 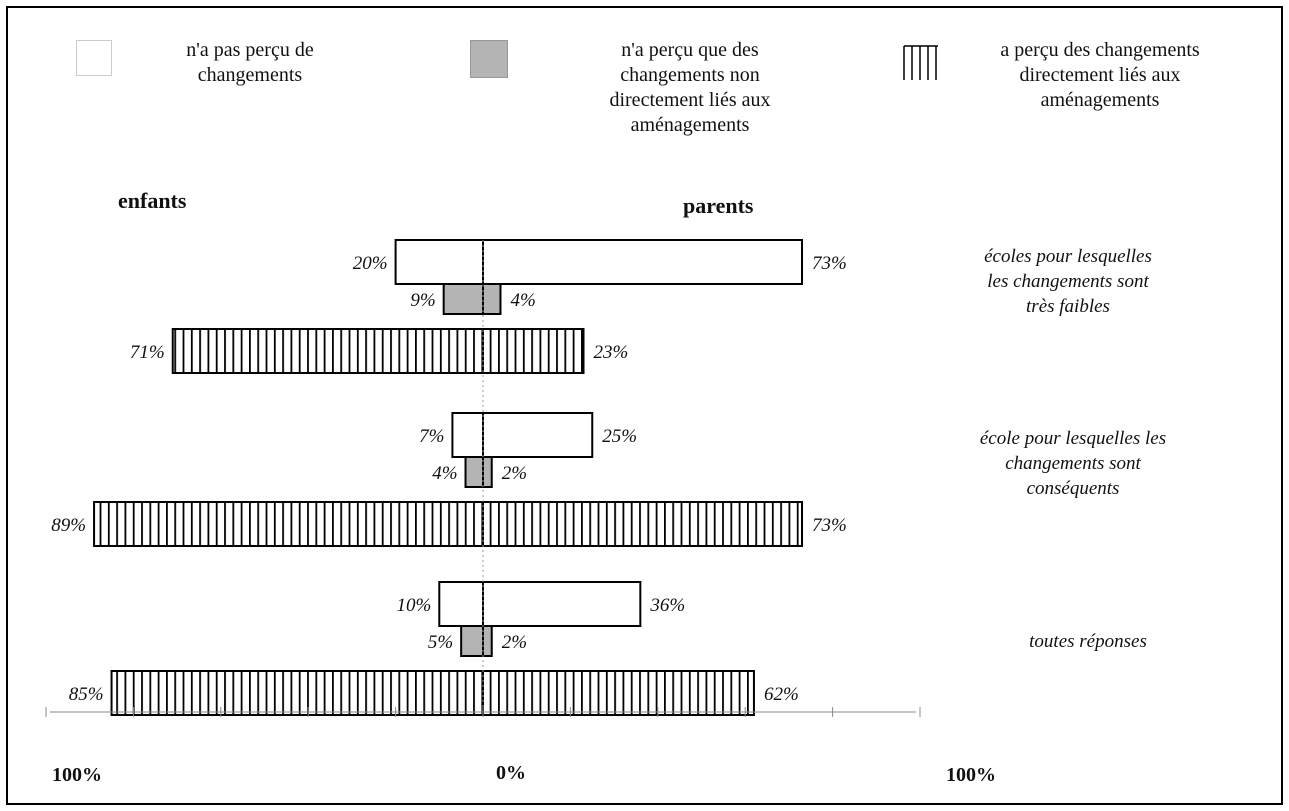 What do you see at coordinates (514, 473) in the screenshot?
I see `value-label-parents-indirect-group-2: 2%` at bounding box center [514, 473].